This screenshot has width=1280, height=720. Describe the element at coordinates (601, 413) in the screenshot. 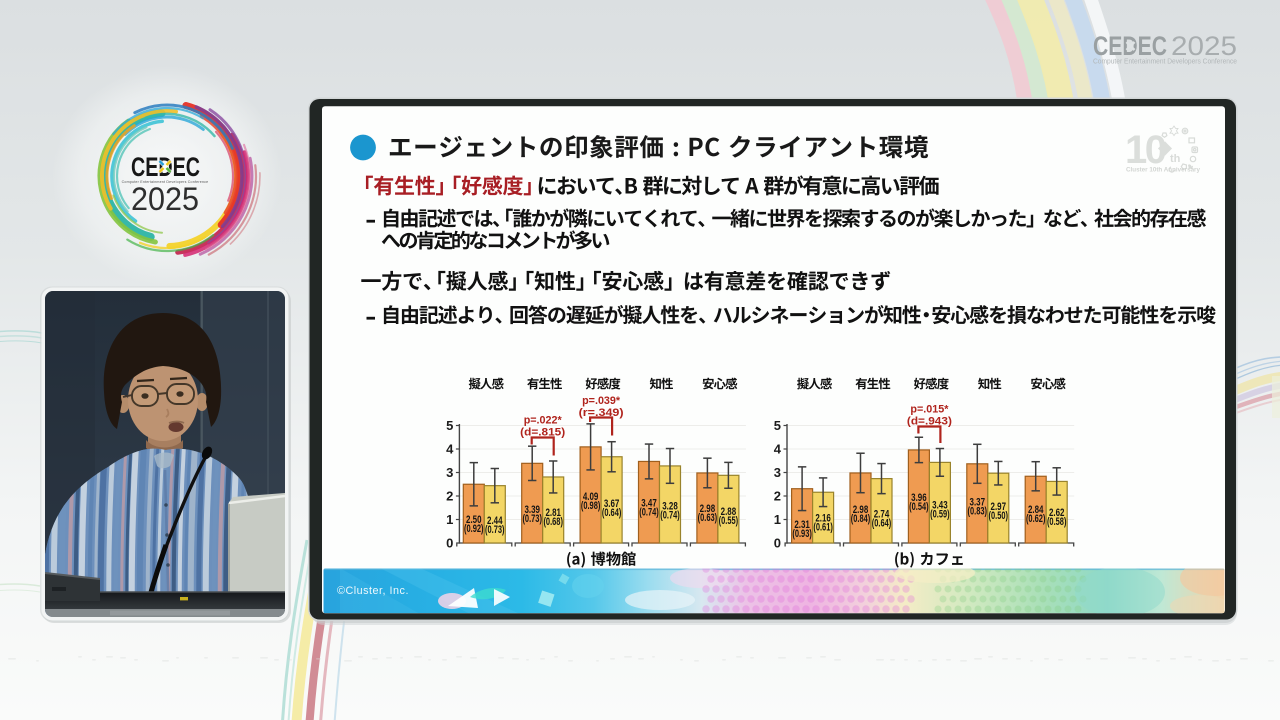

I see `svg-text: (r=.349)` at that location.